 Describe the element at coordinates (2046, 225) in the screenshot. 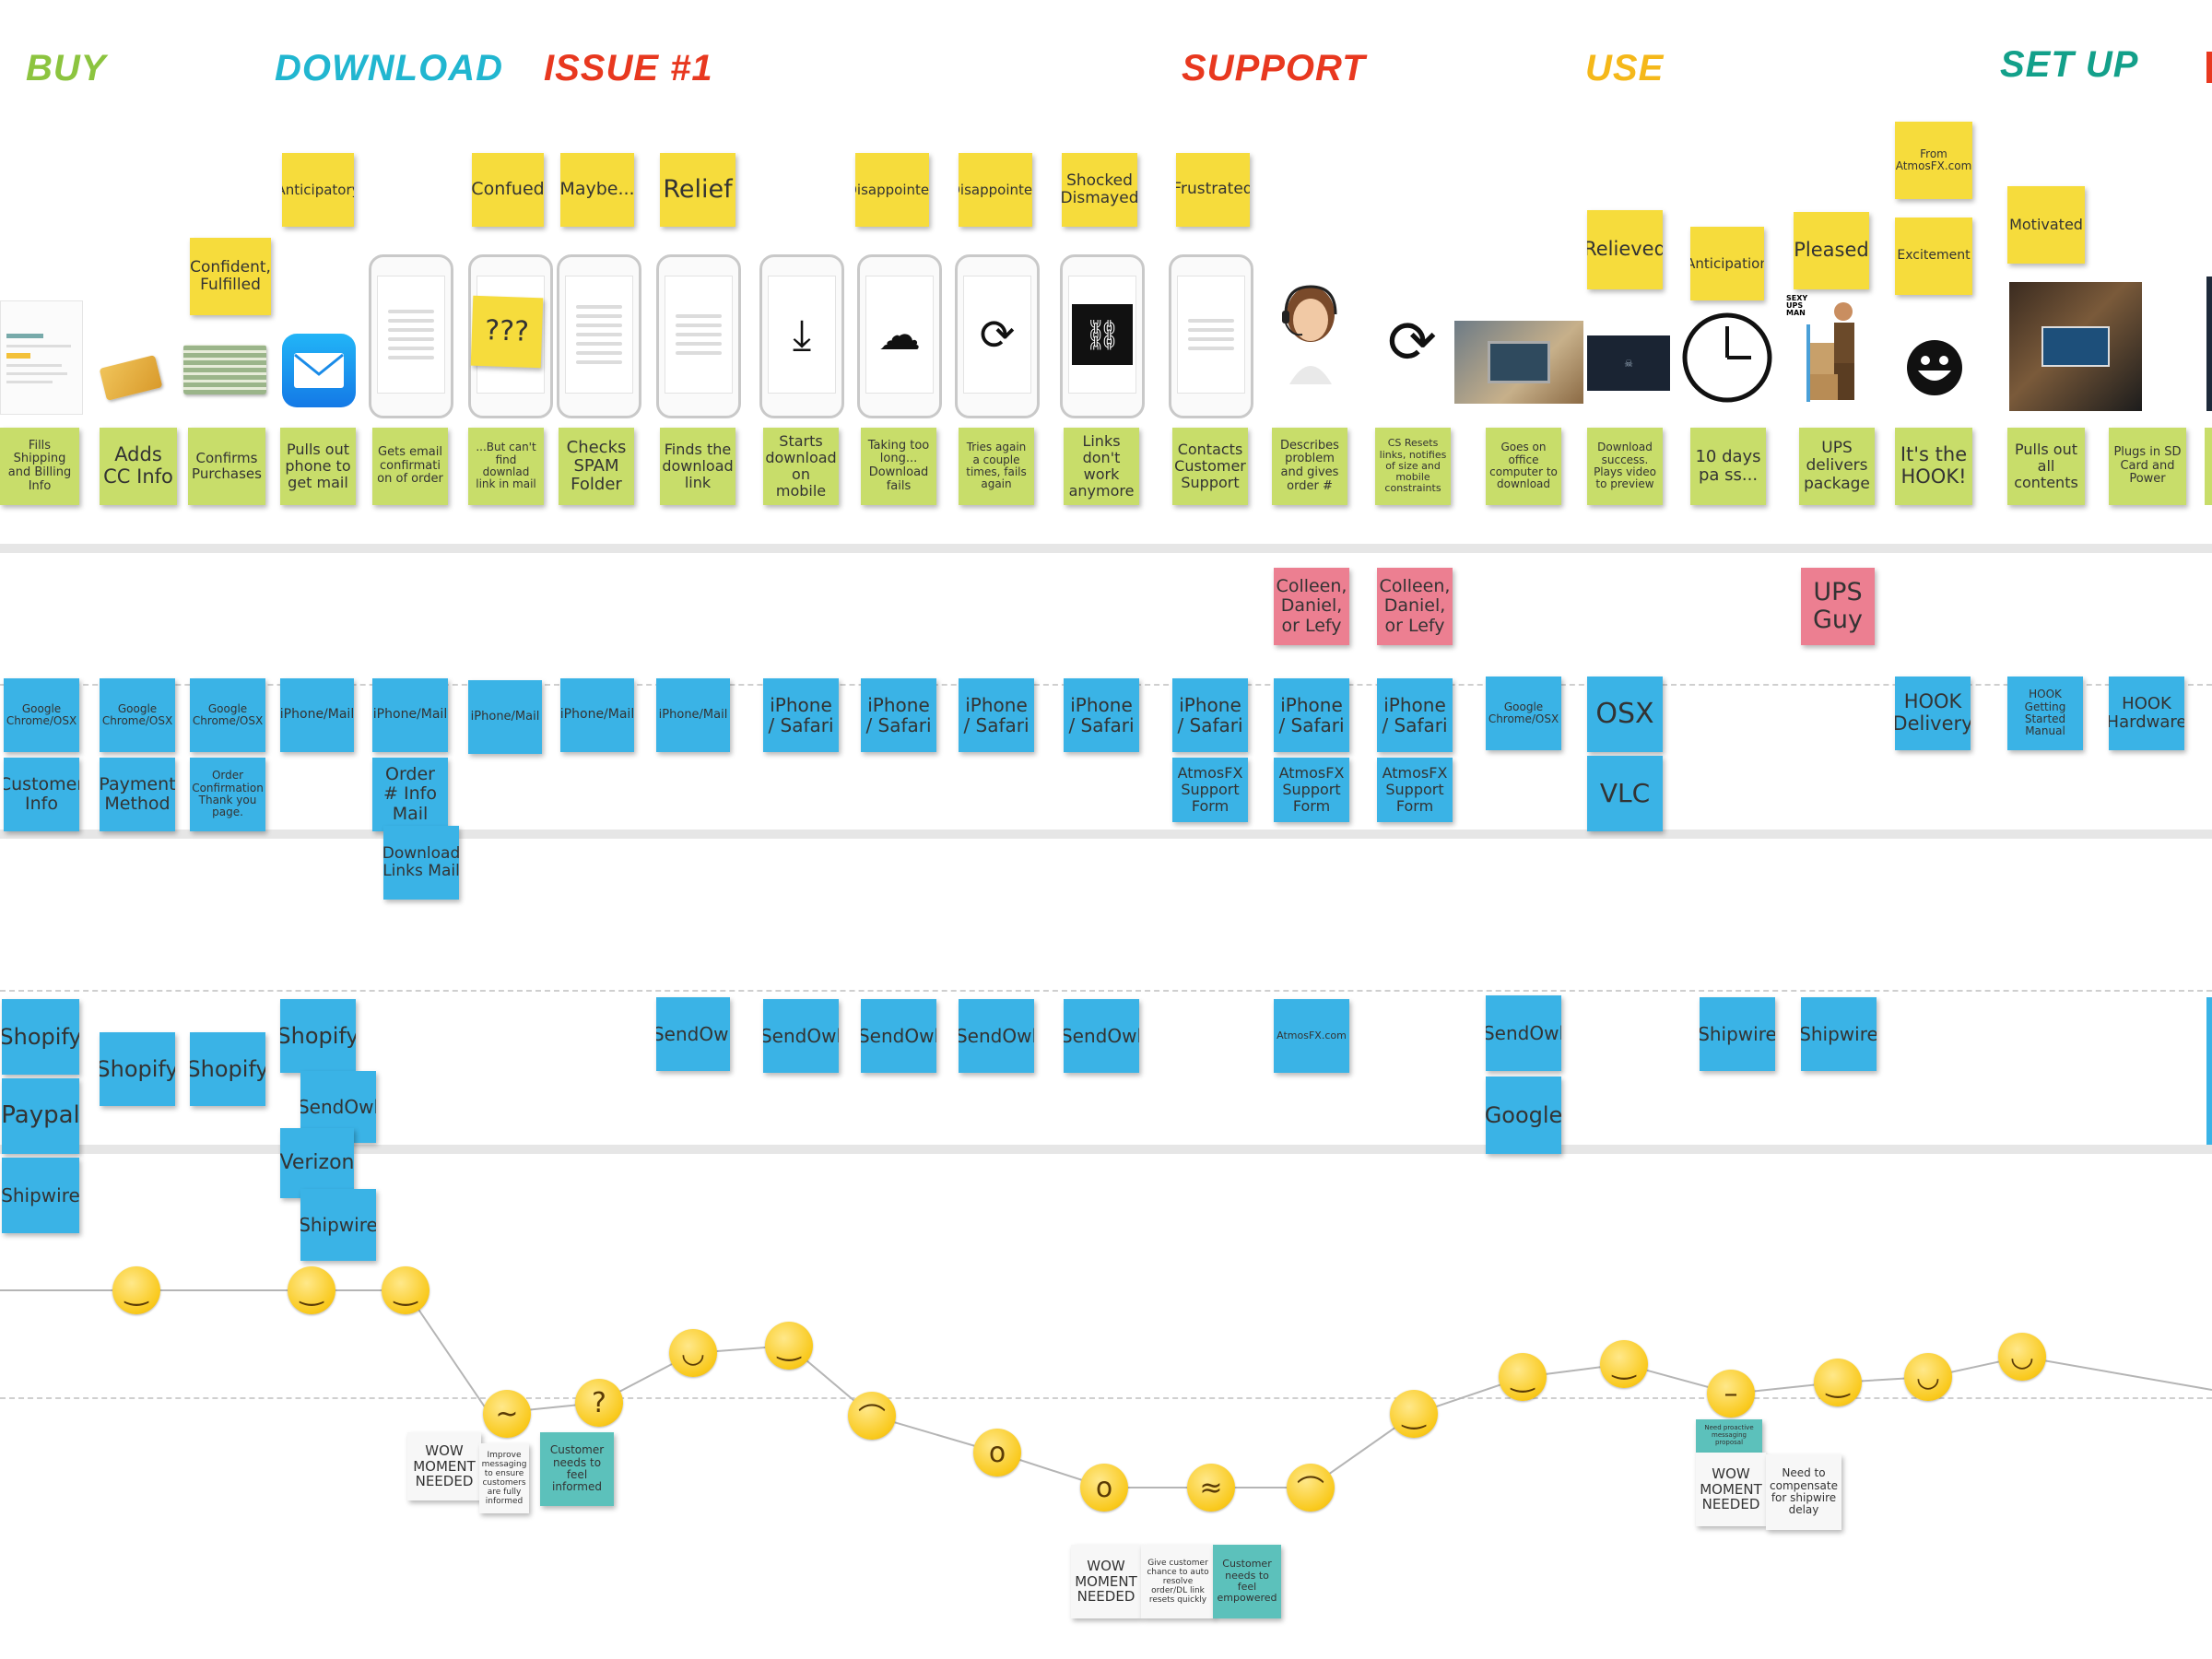

I see `sticky-feeling: Motivated` at that location.